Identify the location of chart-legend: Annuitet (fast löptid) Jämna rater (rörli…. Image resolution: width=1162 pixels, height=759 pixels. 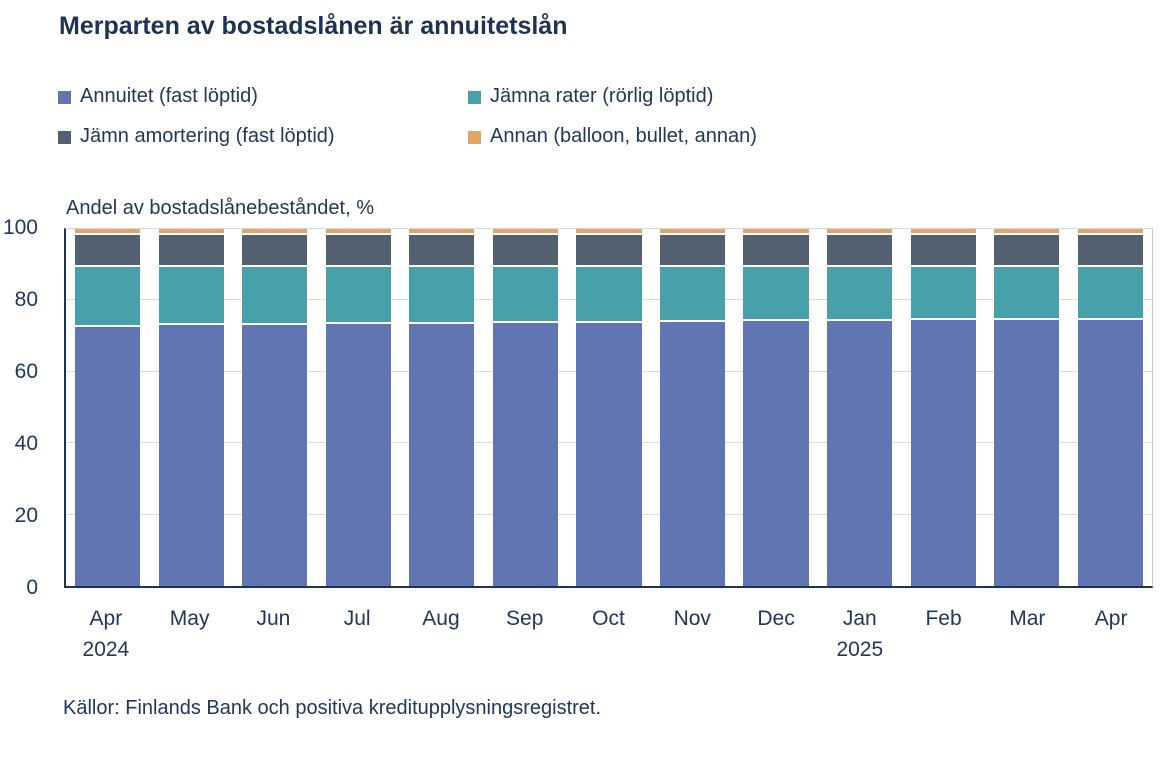
(407, 116).